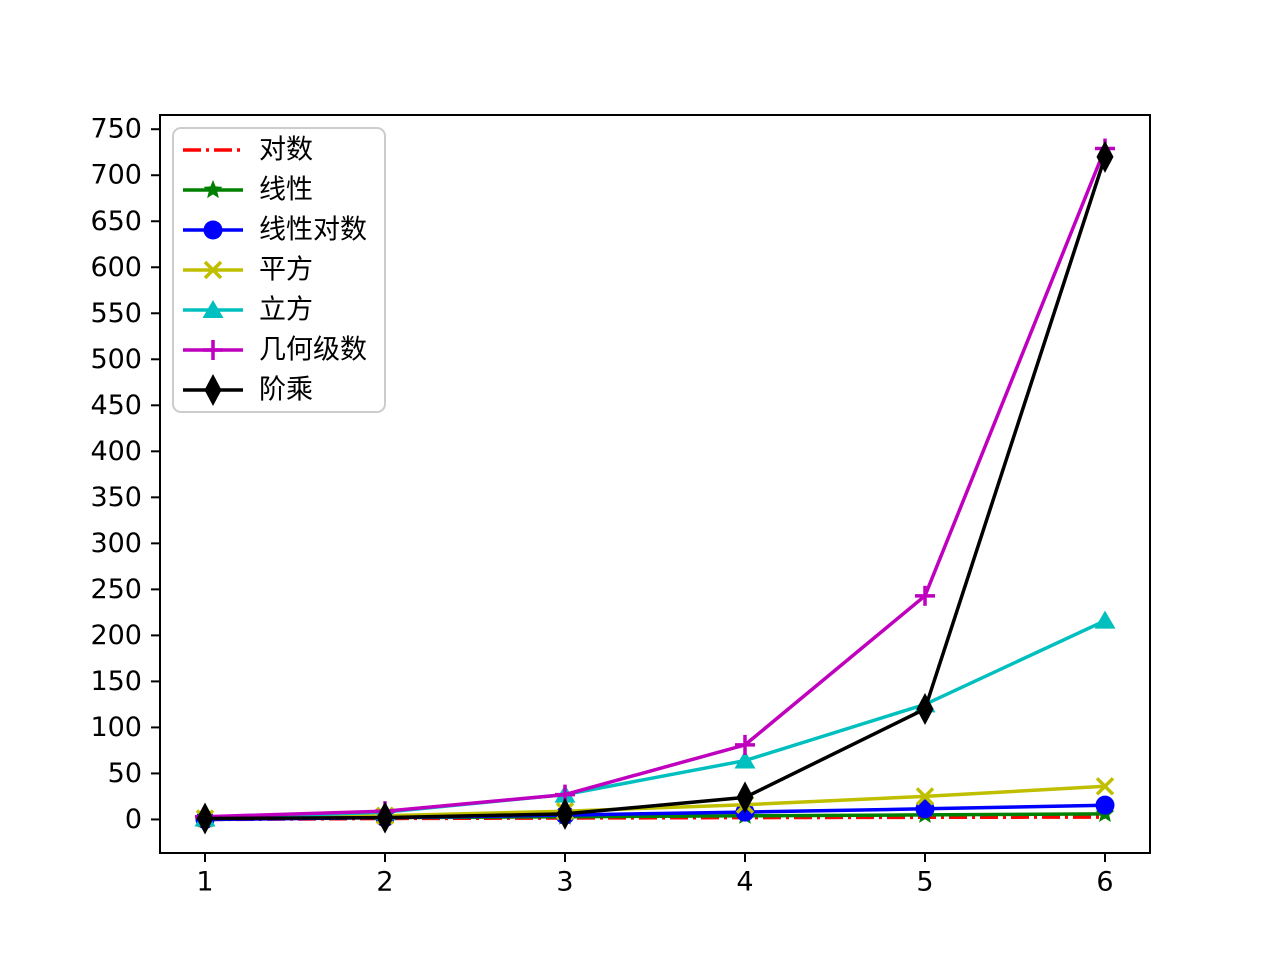 This screenshot has height=964, width=1280. I want to click on y-tick-label: 150, so click(116, 681).